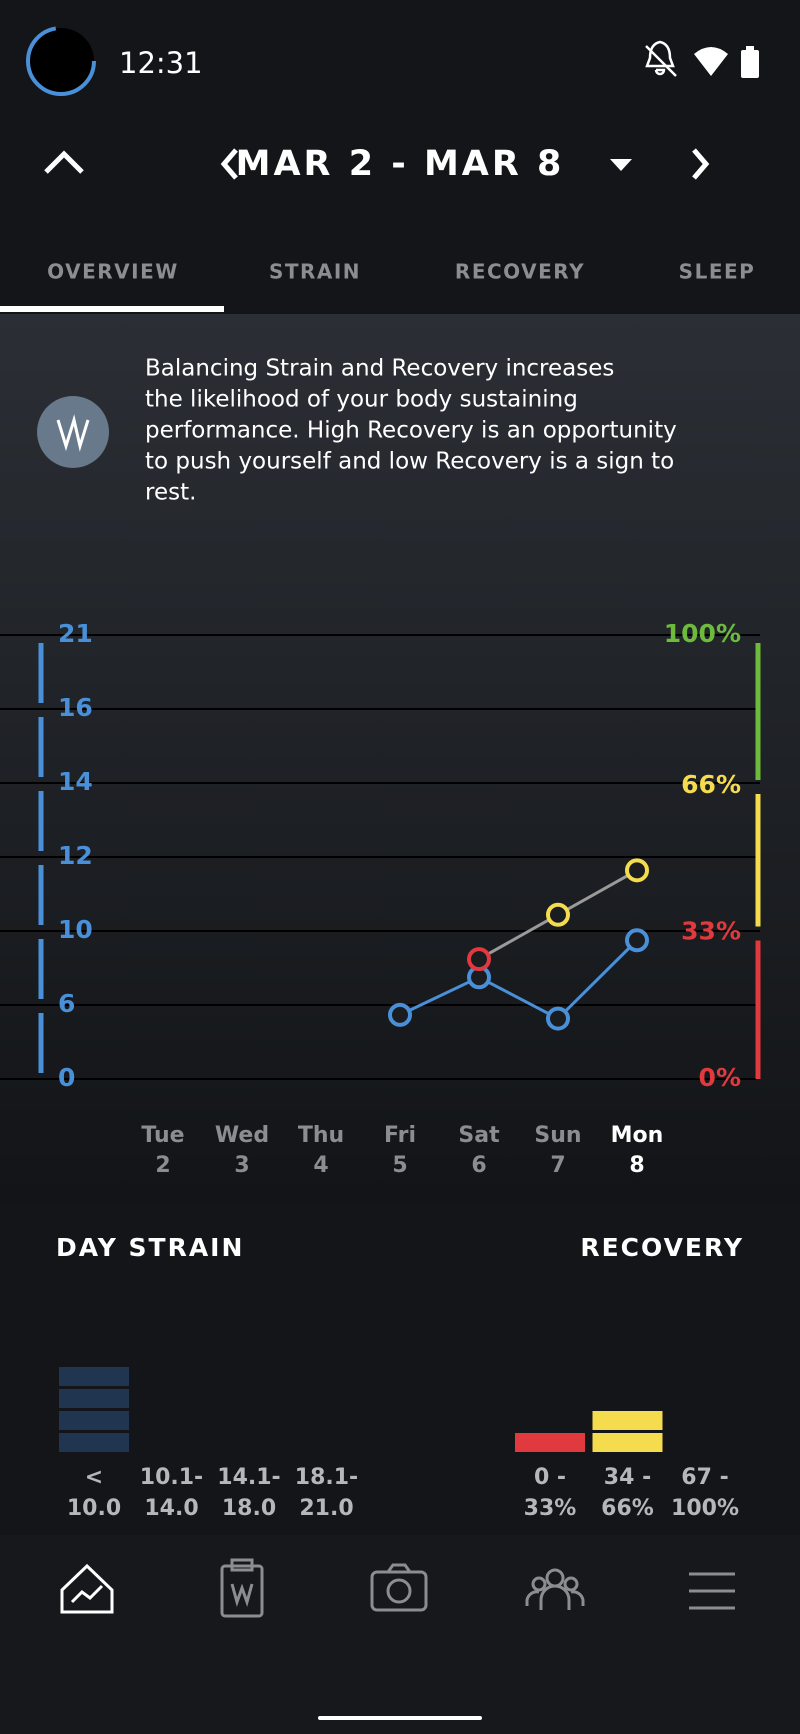 The image size is (800, 1734). Describe the element at coordinates (171, 1477) in the screenshot. I see `bin-label: 10.1-` at that location.